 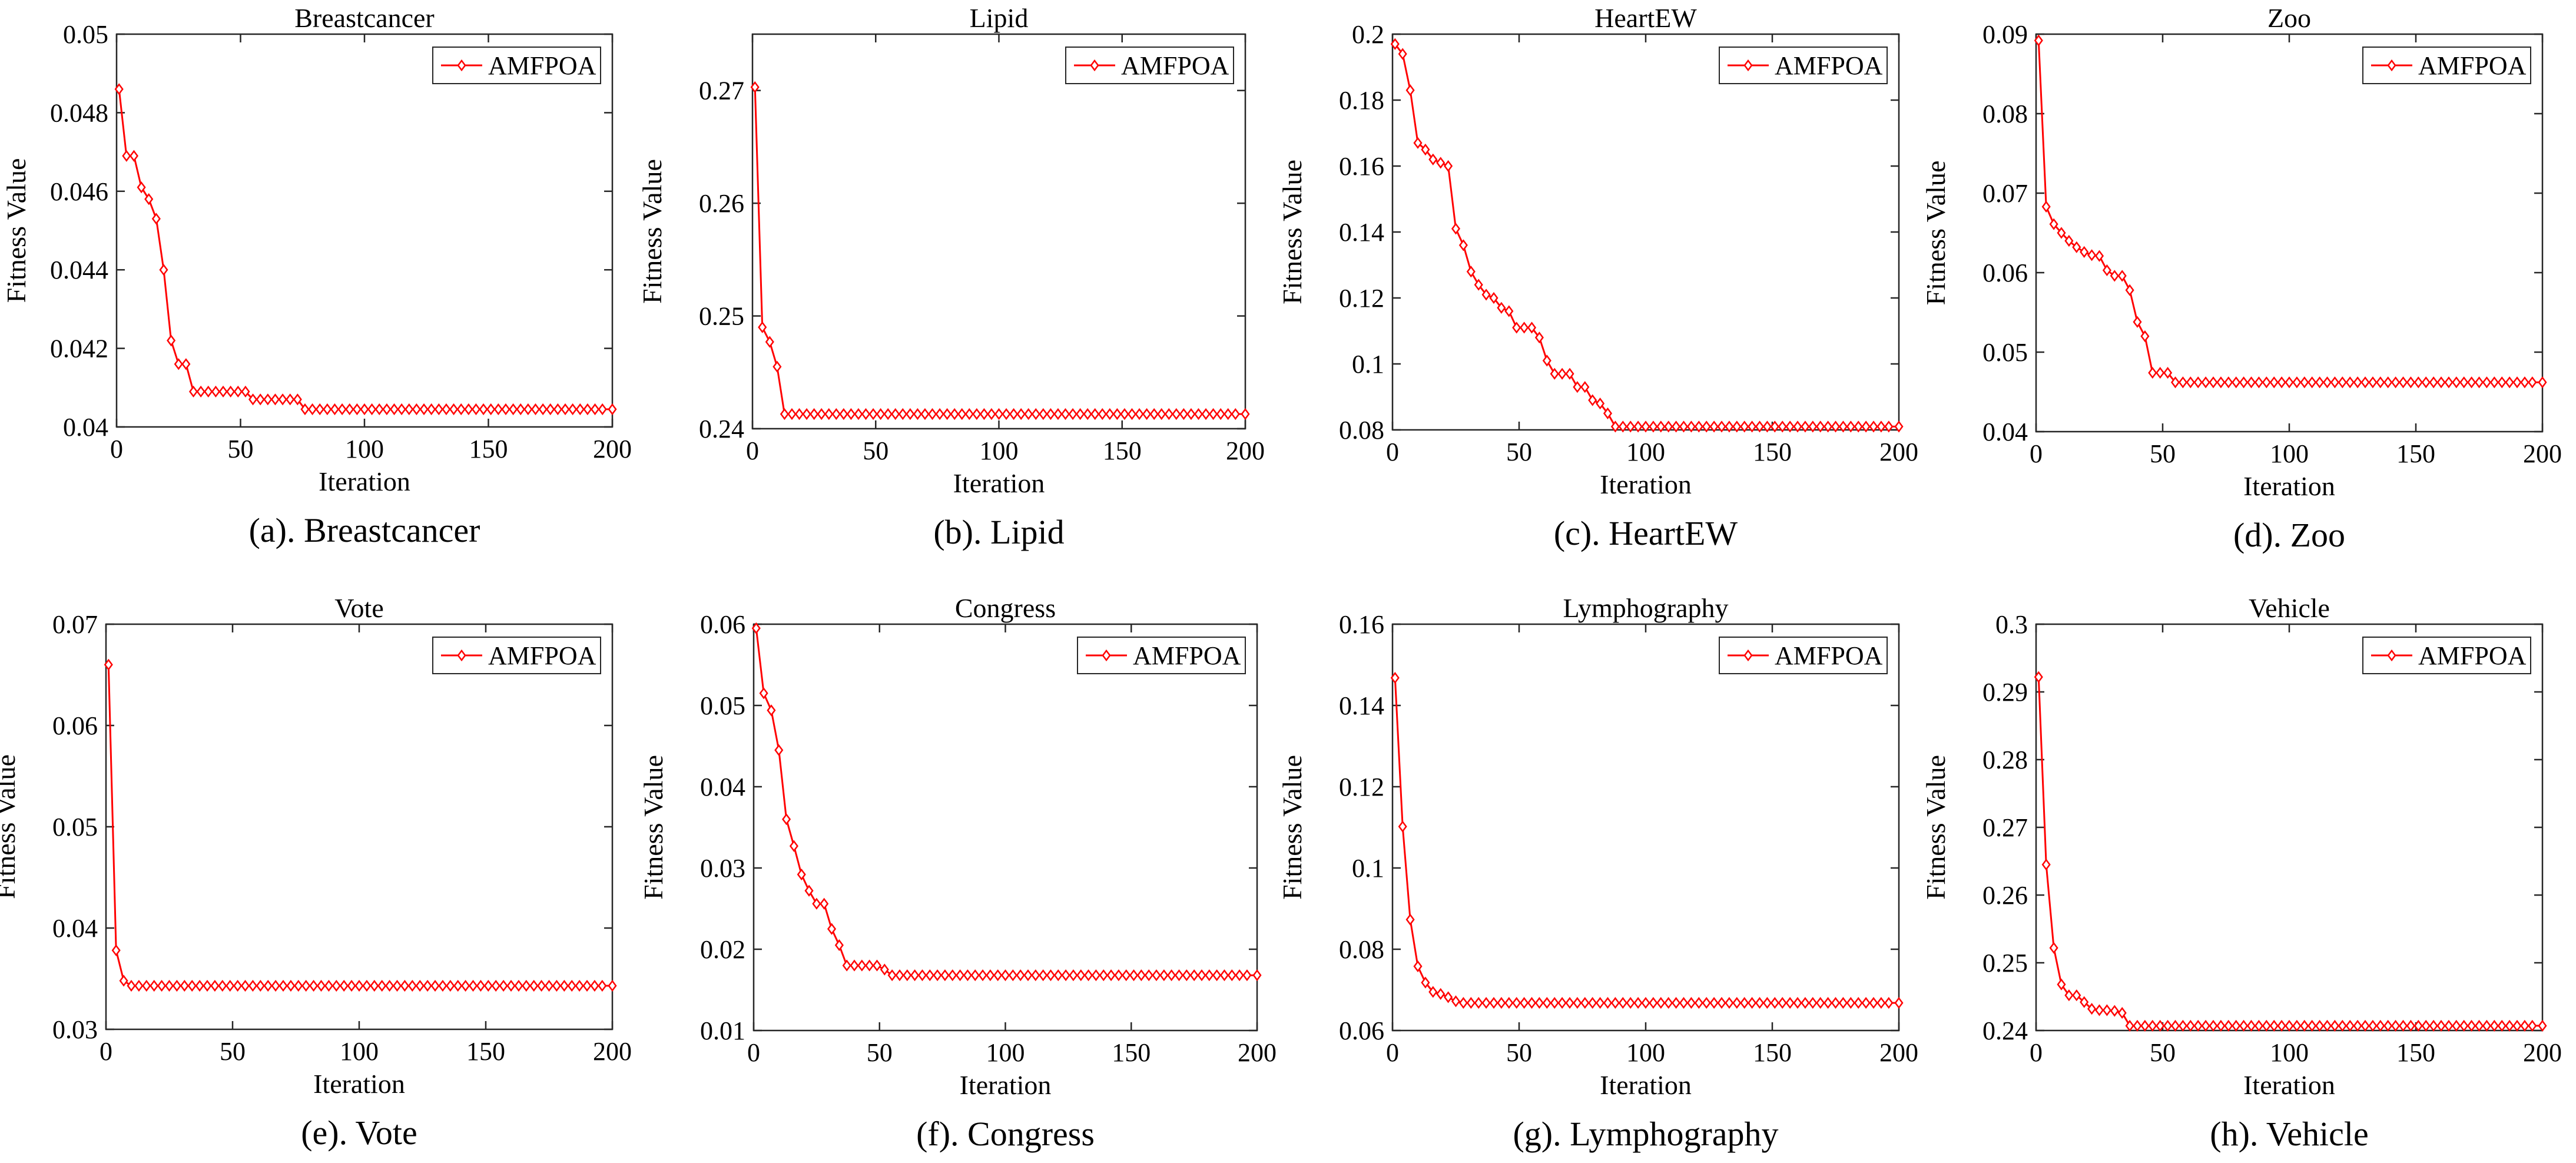 I want to click on y-tick-label: 0.29, so click(x=2005, y=692).